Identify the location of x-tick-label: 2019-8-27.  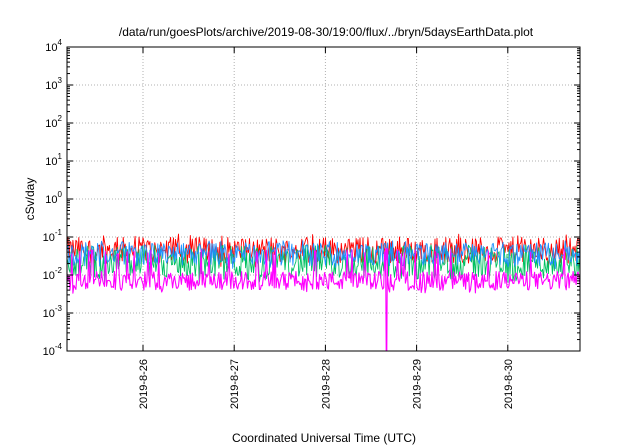
(235, 384).